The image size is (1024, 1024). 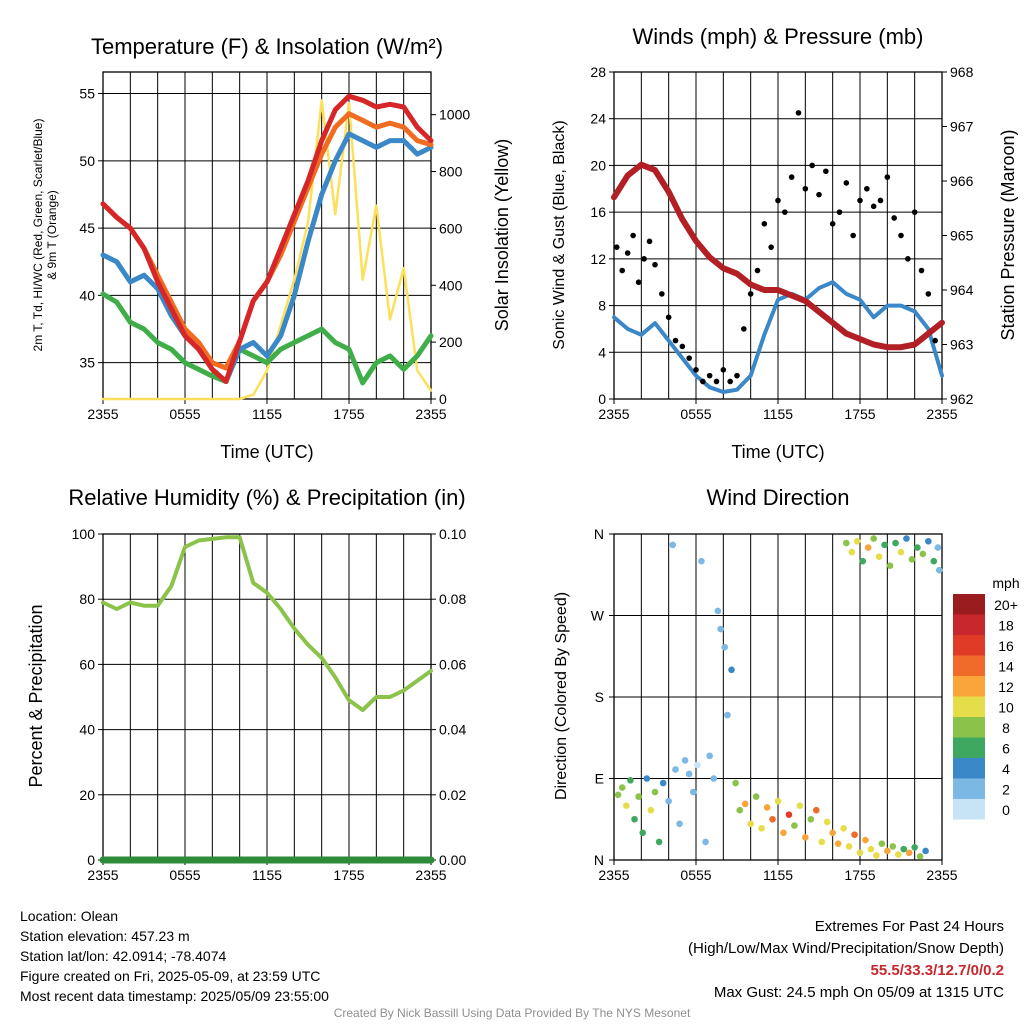 What do you see at coordinates (778, 414) in the screenshot?
I see `wind-xtick-label: 1155` at bounding box center [778, 414].